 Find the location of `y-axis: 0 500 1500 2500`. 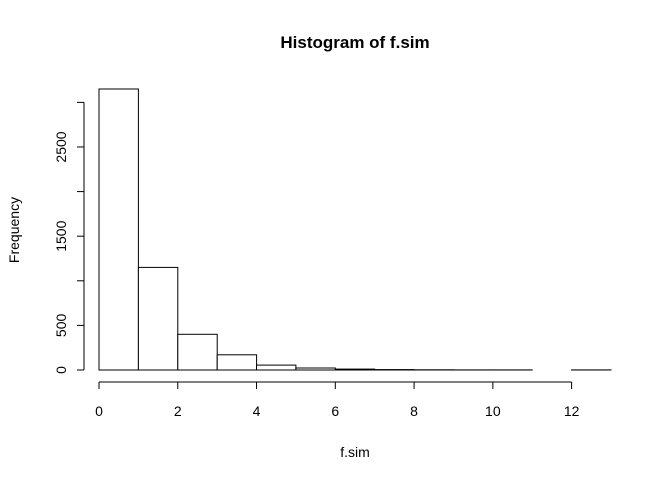

y-axis: 0 500 1500 2500 is located at coordinates (69, 237).